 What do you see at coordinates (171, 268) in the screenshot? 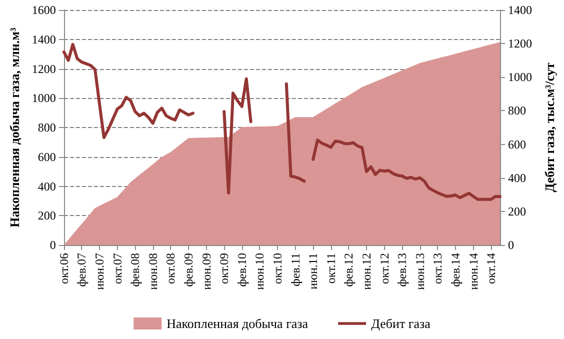
I see `x-tick-label: окт.08` at bounding box center [171, 268].